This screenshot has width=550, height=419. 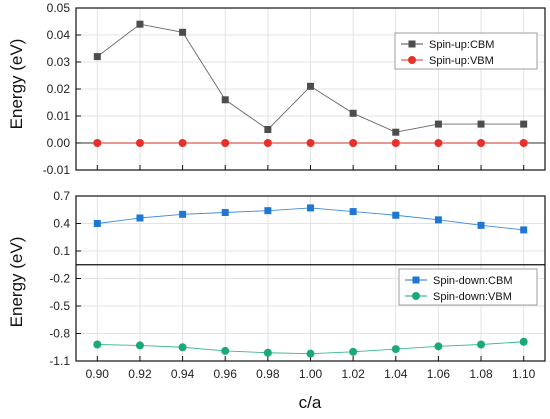 I want to click on bottom-y-axis-title: Energy (eV), so click(x=16, y=282).